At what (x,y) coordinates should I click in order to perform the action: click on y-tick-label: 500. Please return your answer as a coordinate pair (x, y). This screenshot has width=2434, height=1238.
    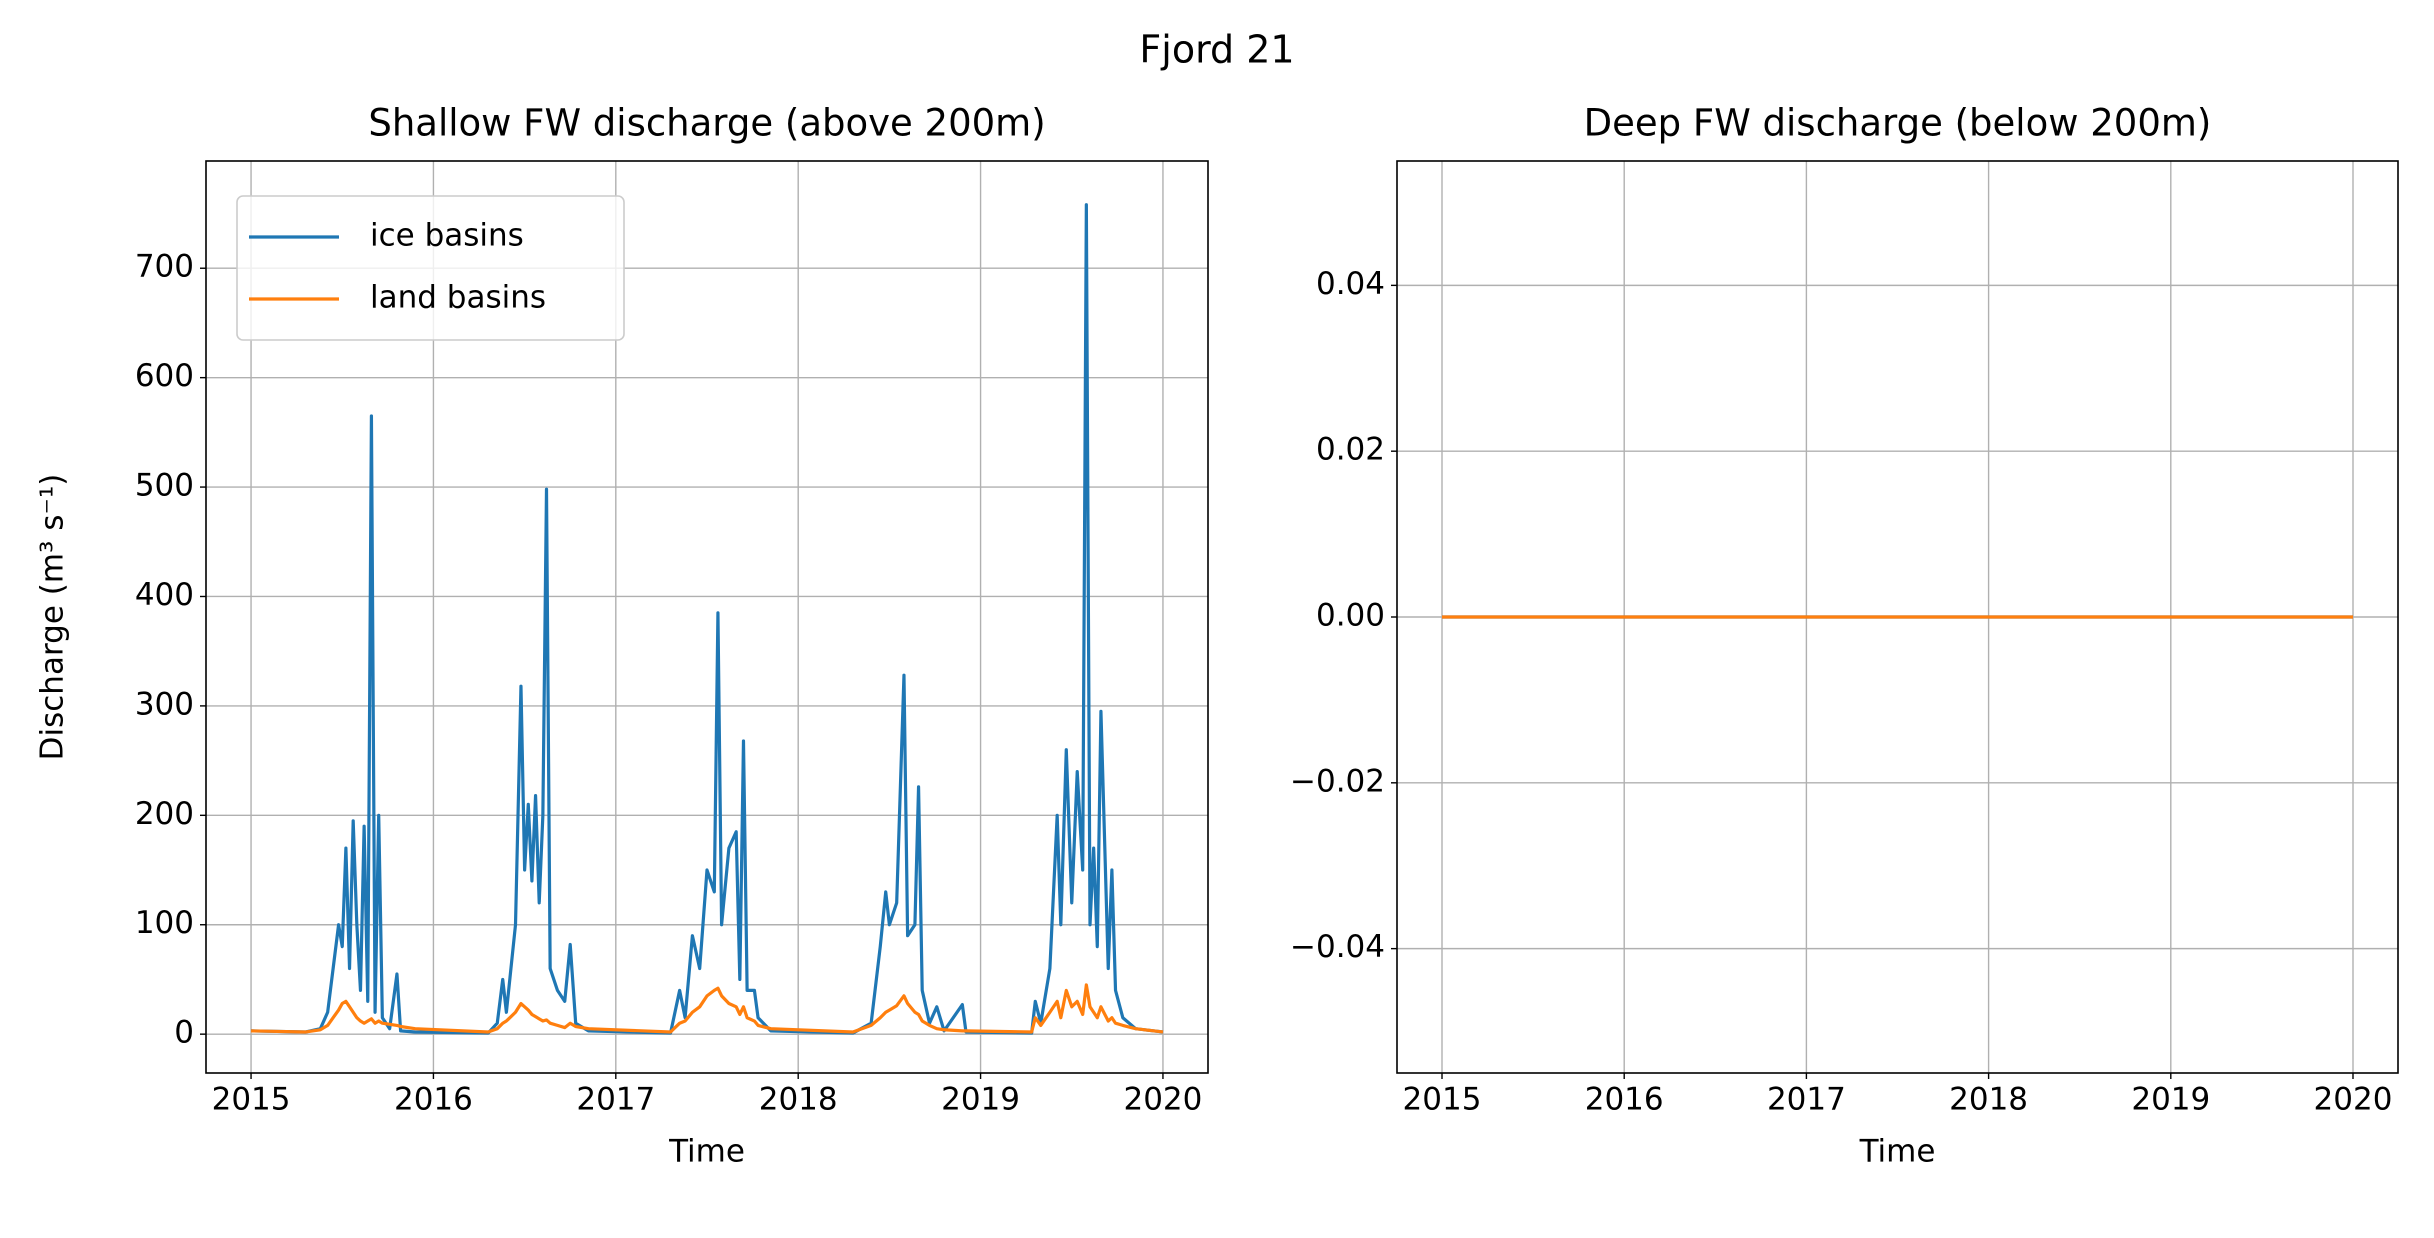
    Looking at the image, I should click on (164, 486).